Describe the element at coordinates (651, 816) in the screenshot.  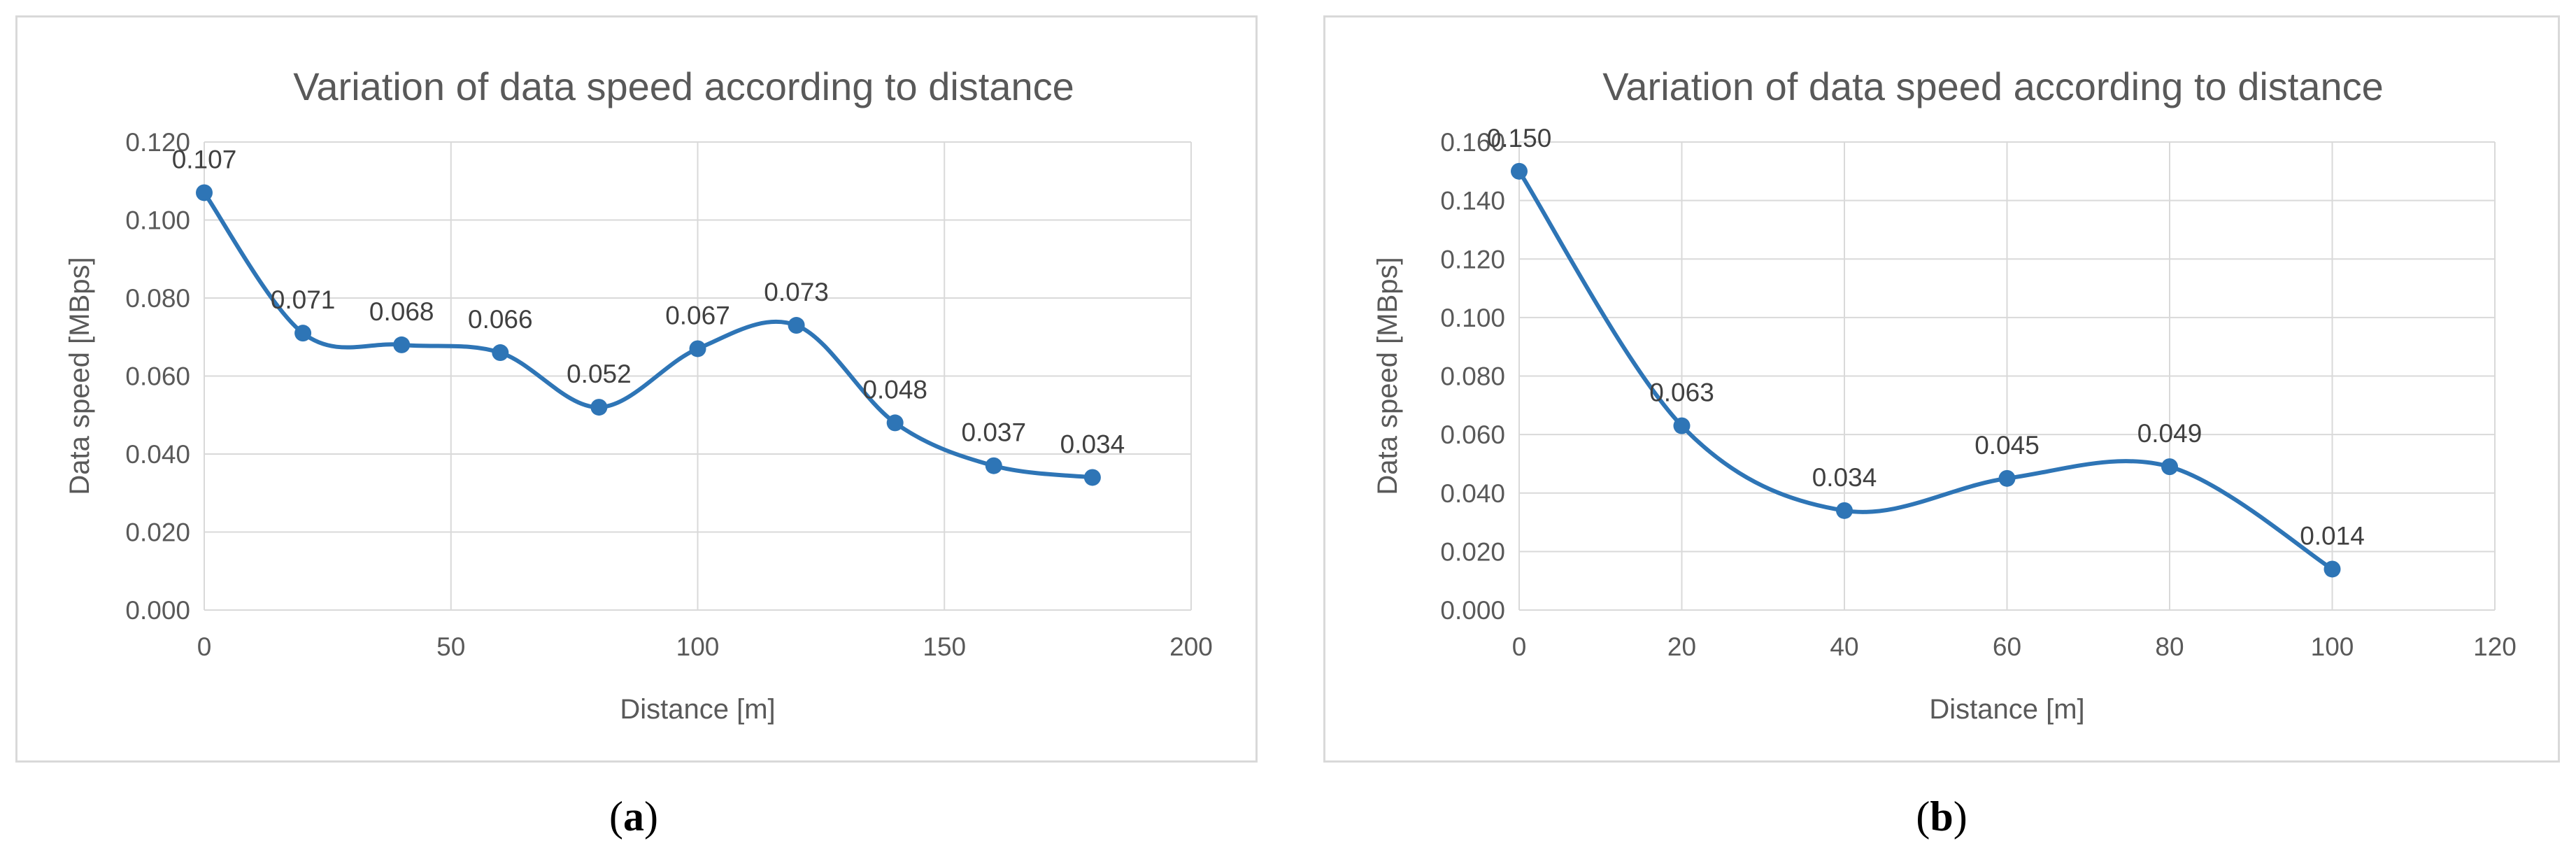
I see `caption-a-close: )` at that location.